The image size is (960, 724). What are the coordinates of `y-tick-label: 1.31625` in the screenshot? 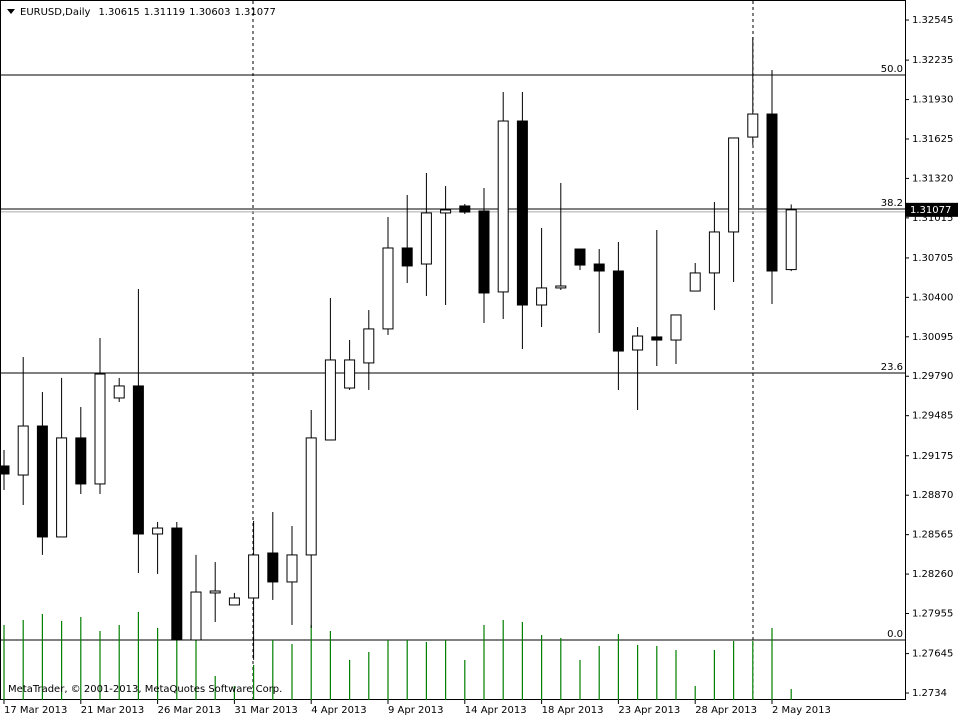 It's located at (932, 139).